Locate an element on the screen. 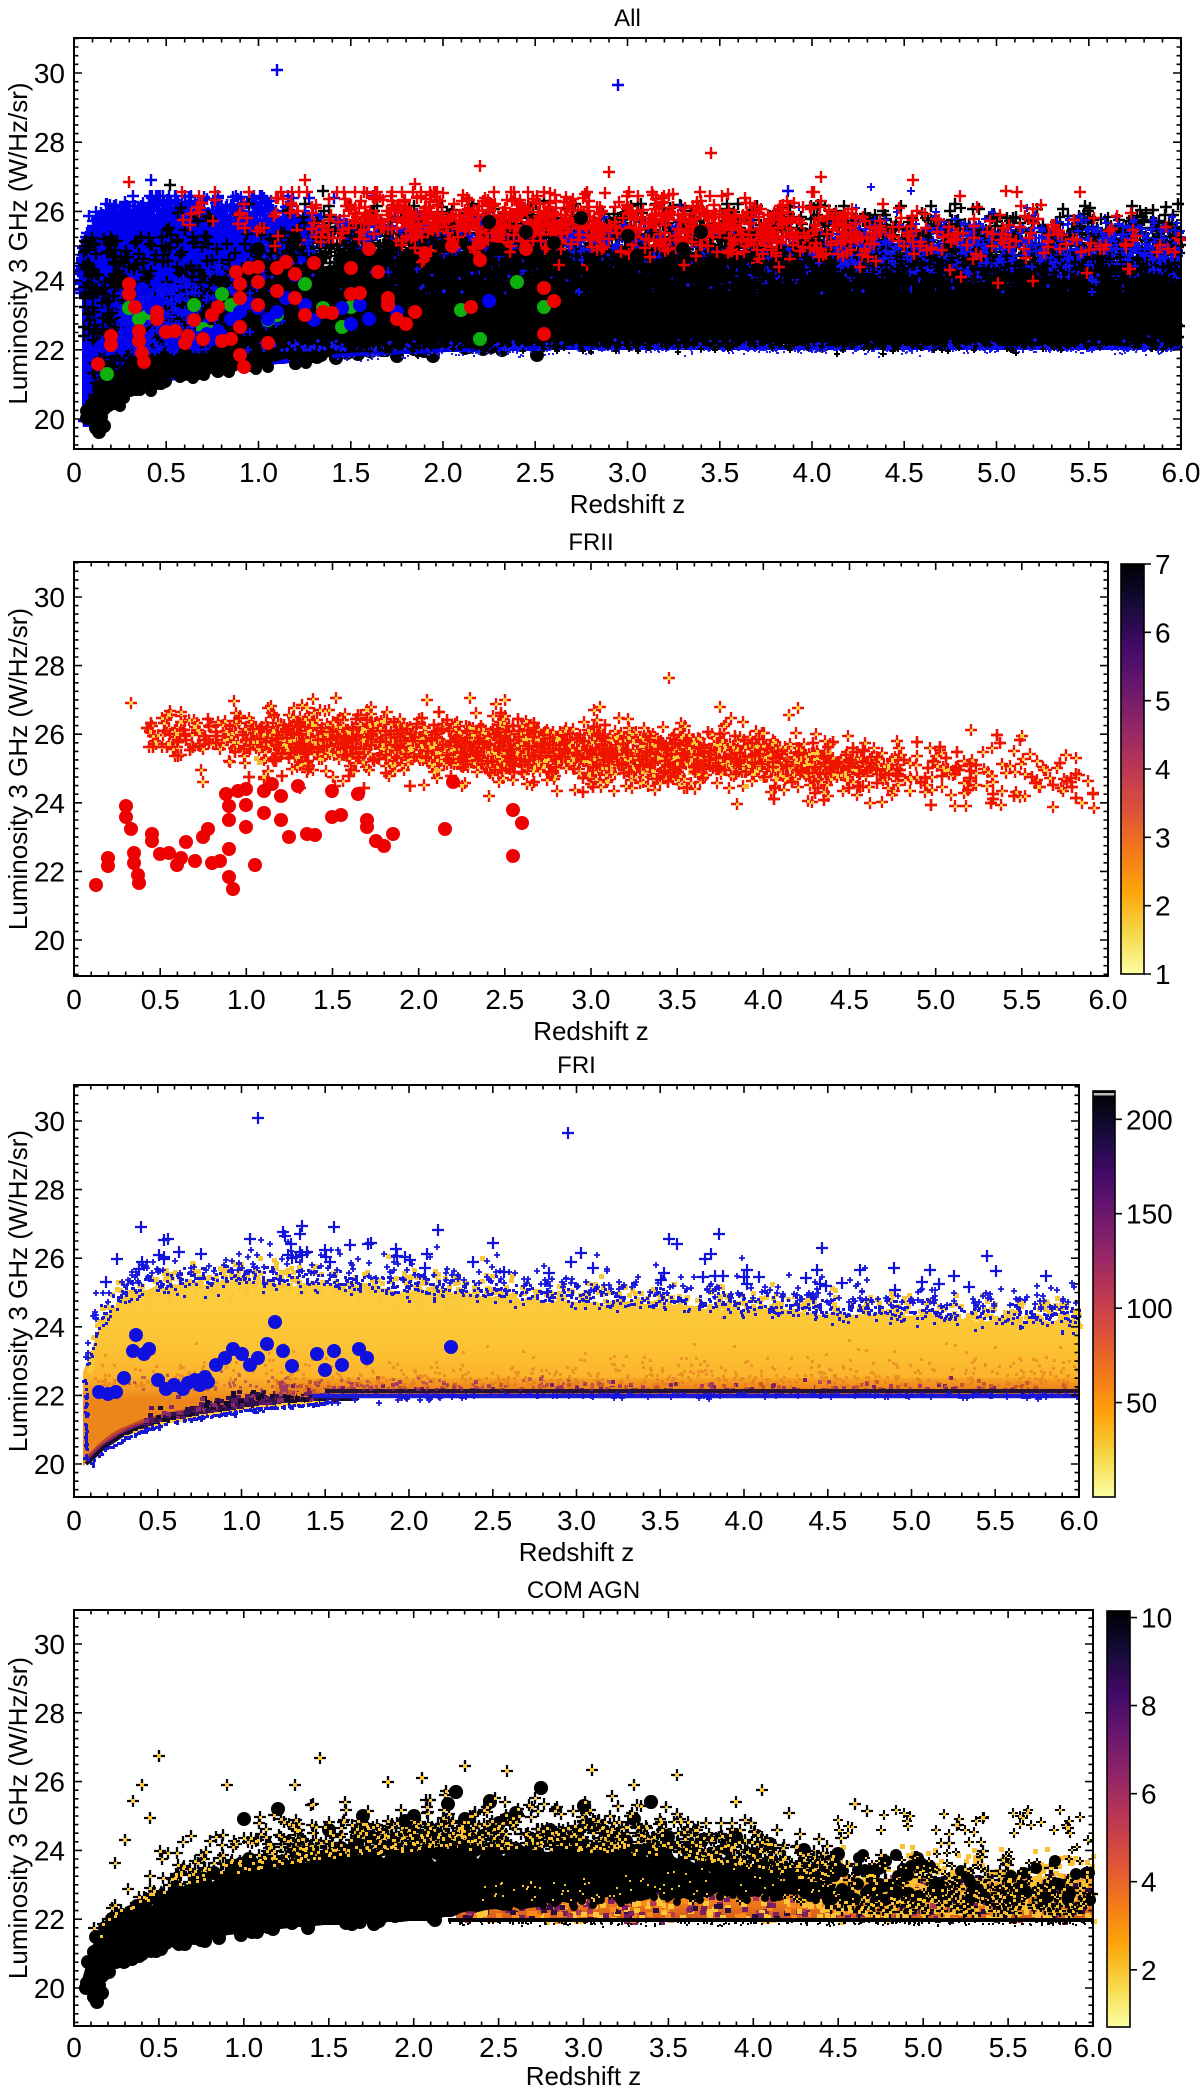 This screenshot has height=2089, width=1200. svg-text: FRI is located at coordinates (576, 1065).